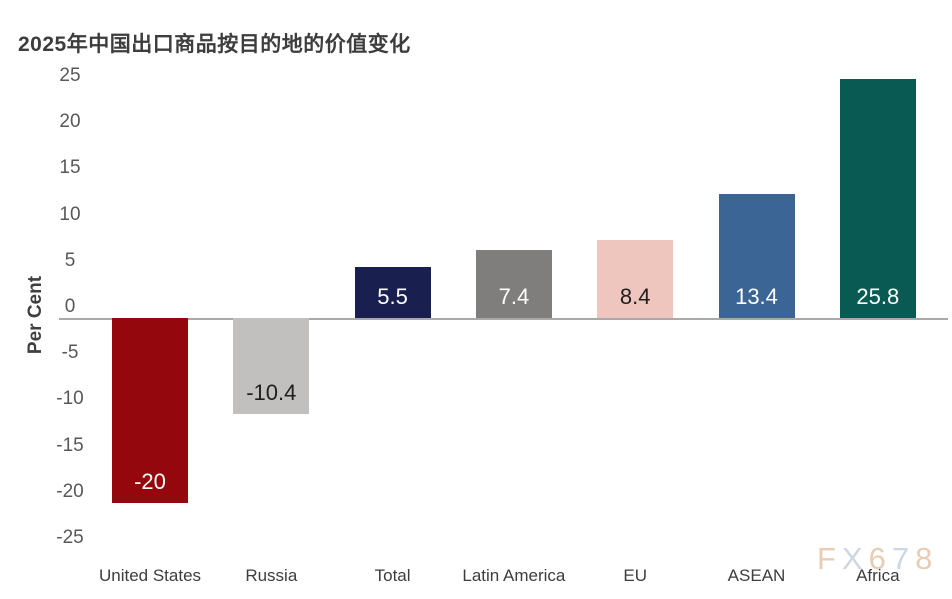 This screenshot has height=599, width=952. Describe the element at coordinates (927, 558) in the screenshot. I see `watermark-letter: 8` at that location.